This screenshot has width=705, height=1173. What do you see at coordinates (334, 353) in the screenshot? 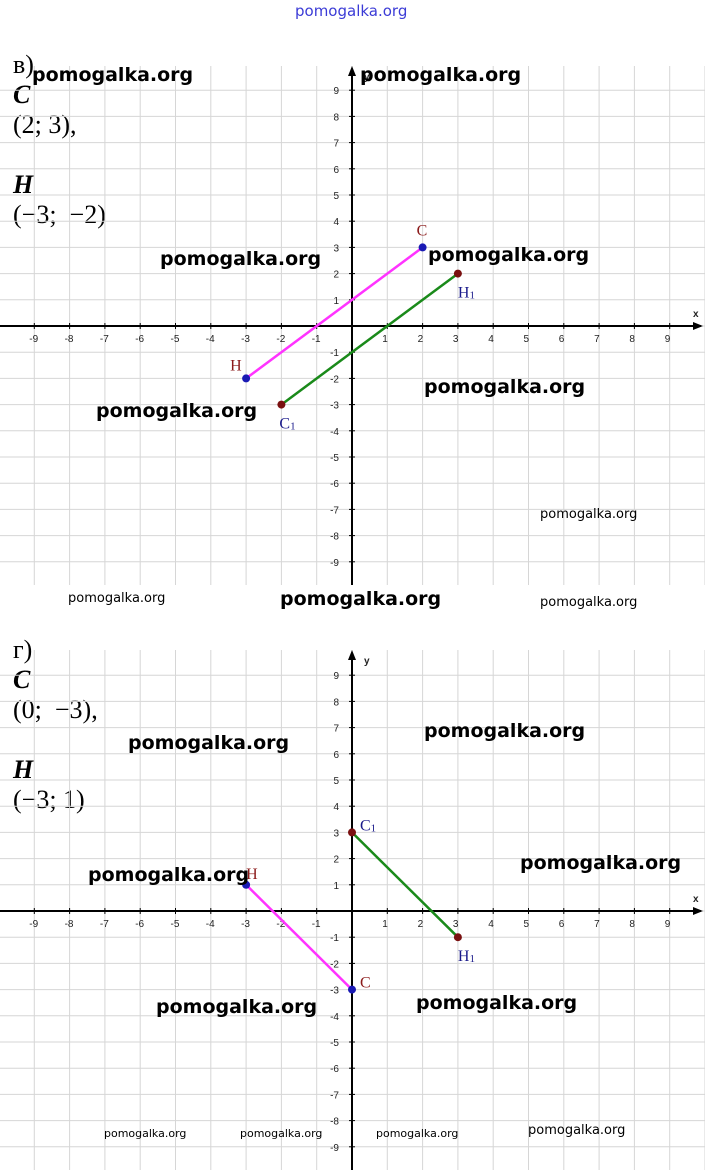
I see `y-tick-label: -1` at bounding box center [334, 353].